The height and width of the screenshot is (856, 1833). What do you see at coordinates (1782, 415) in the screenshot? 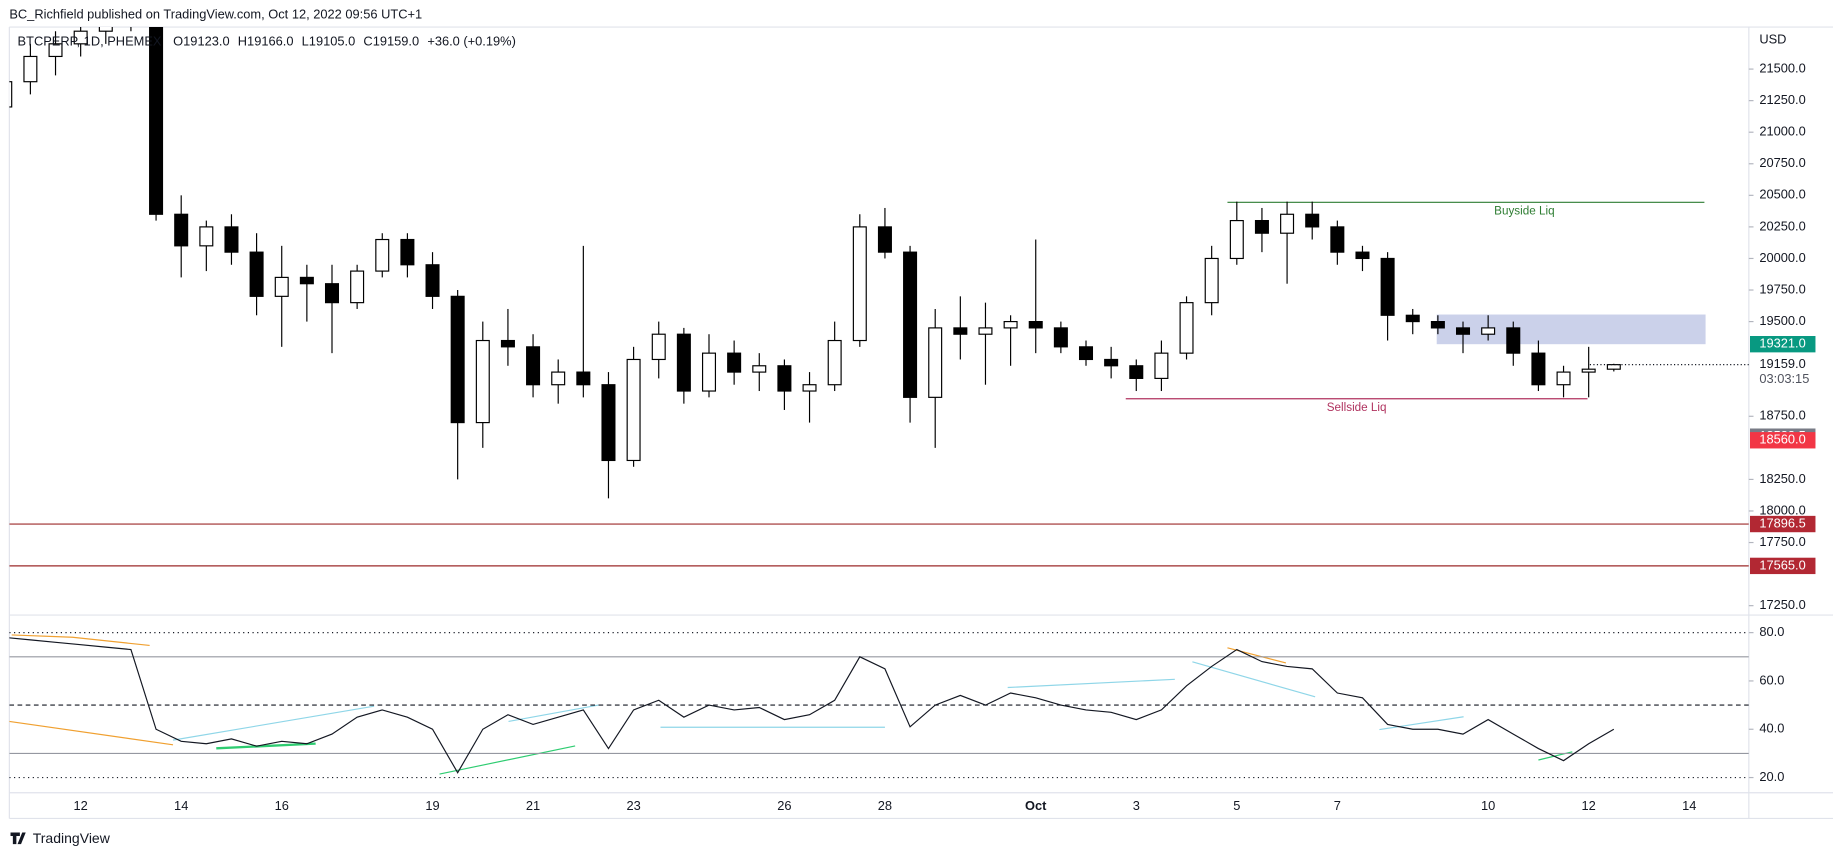
I see `y-tick-label: 18750.0` at bounding box center [1782, 415].